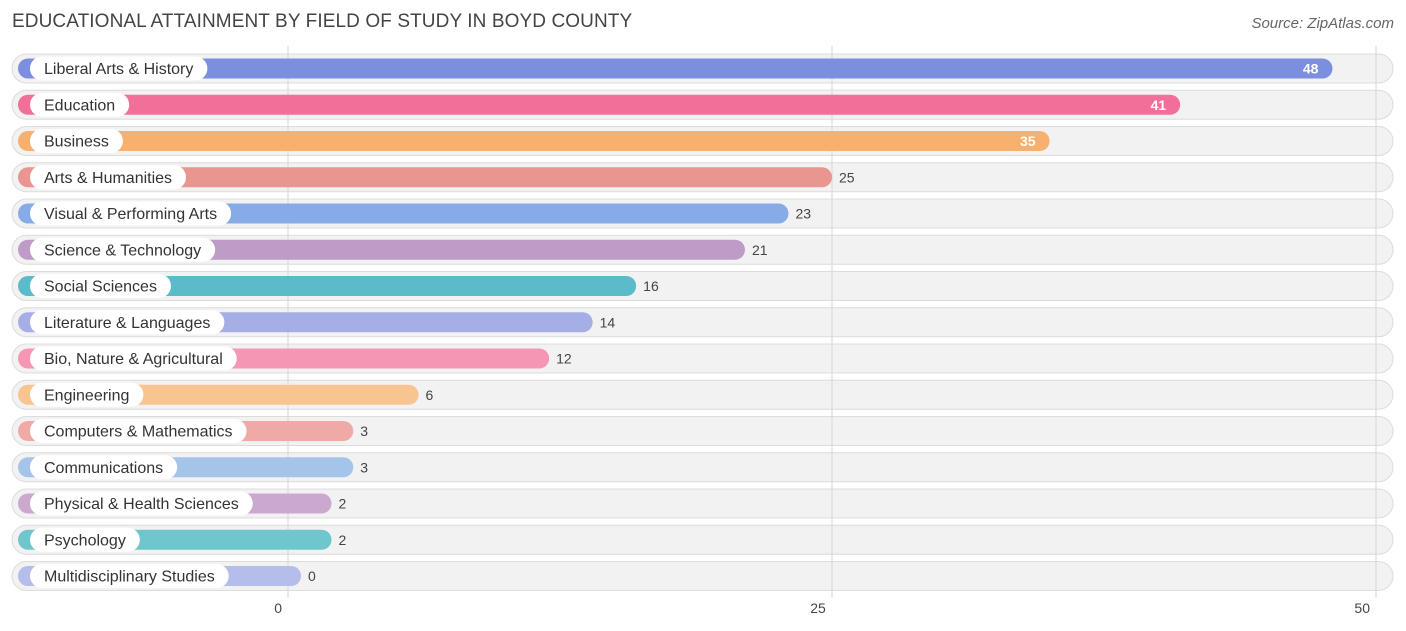 Image resolution: width=1406 pixels, height=631 pixels. What do you see at coordinates (1322, 23) in the screenshot?
I see `chart-source: Source: ZipAtlas.com` at bounding box center [1322, 23].